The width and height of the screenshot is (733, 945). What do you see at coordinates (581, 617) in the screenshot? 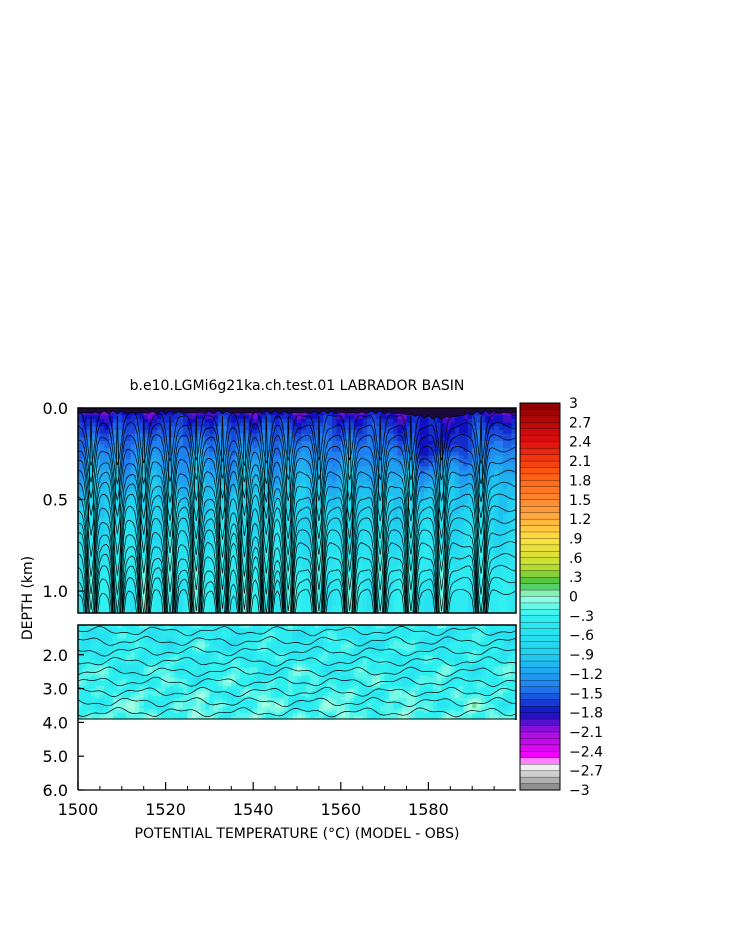
I see `colorbar-label-11: −.3` at bounding box center [581, 617].